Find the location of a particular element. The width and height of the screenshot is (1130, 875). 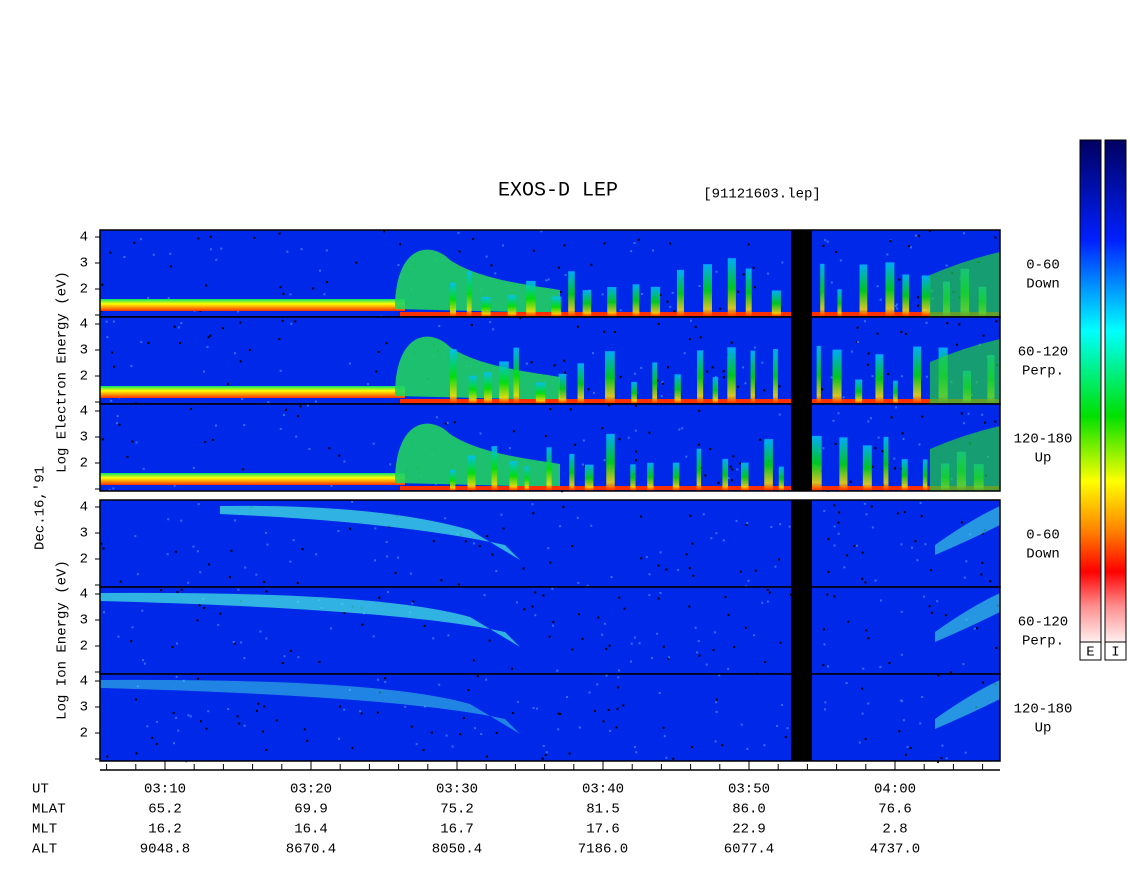

row-name: UT is located at coordinates (40, 790).